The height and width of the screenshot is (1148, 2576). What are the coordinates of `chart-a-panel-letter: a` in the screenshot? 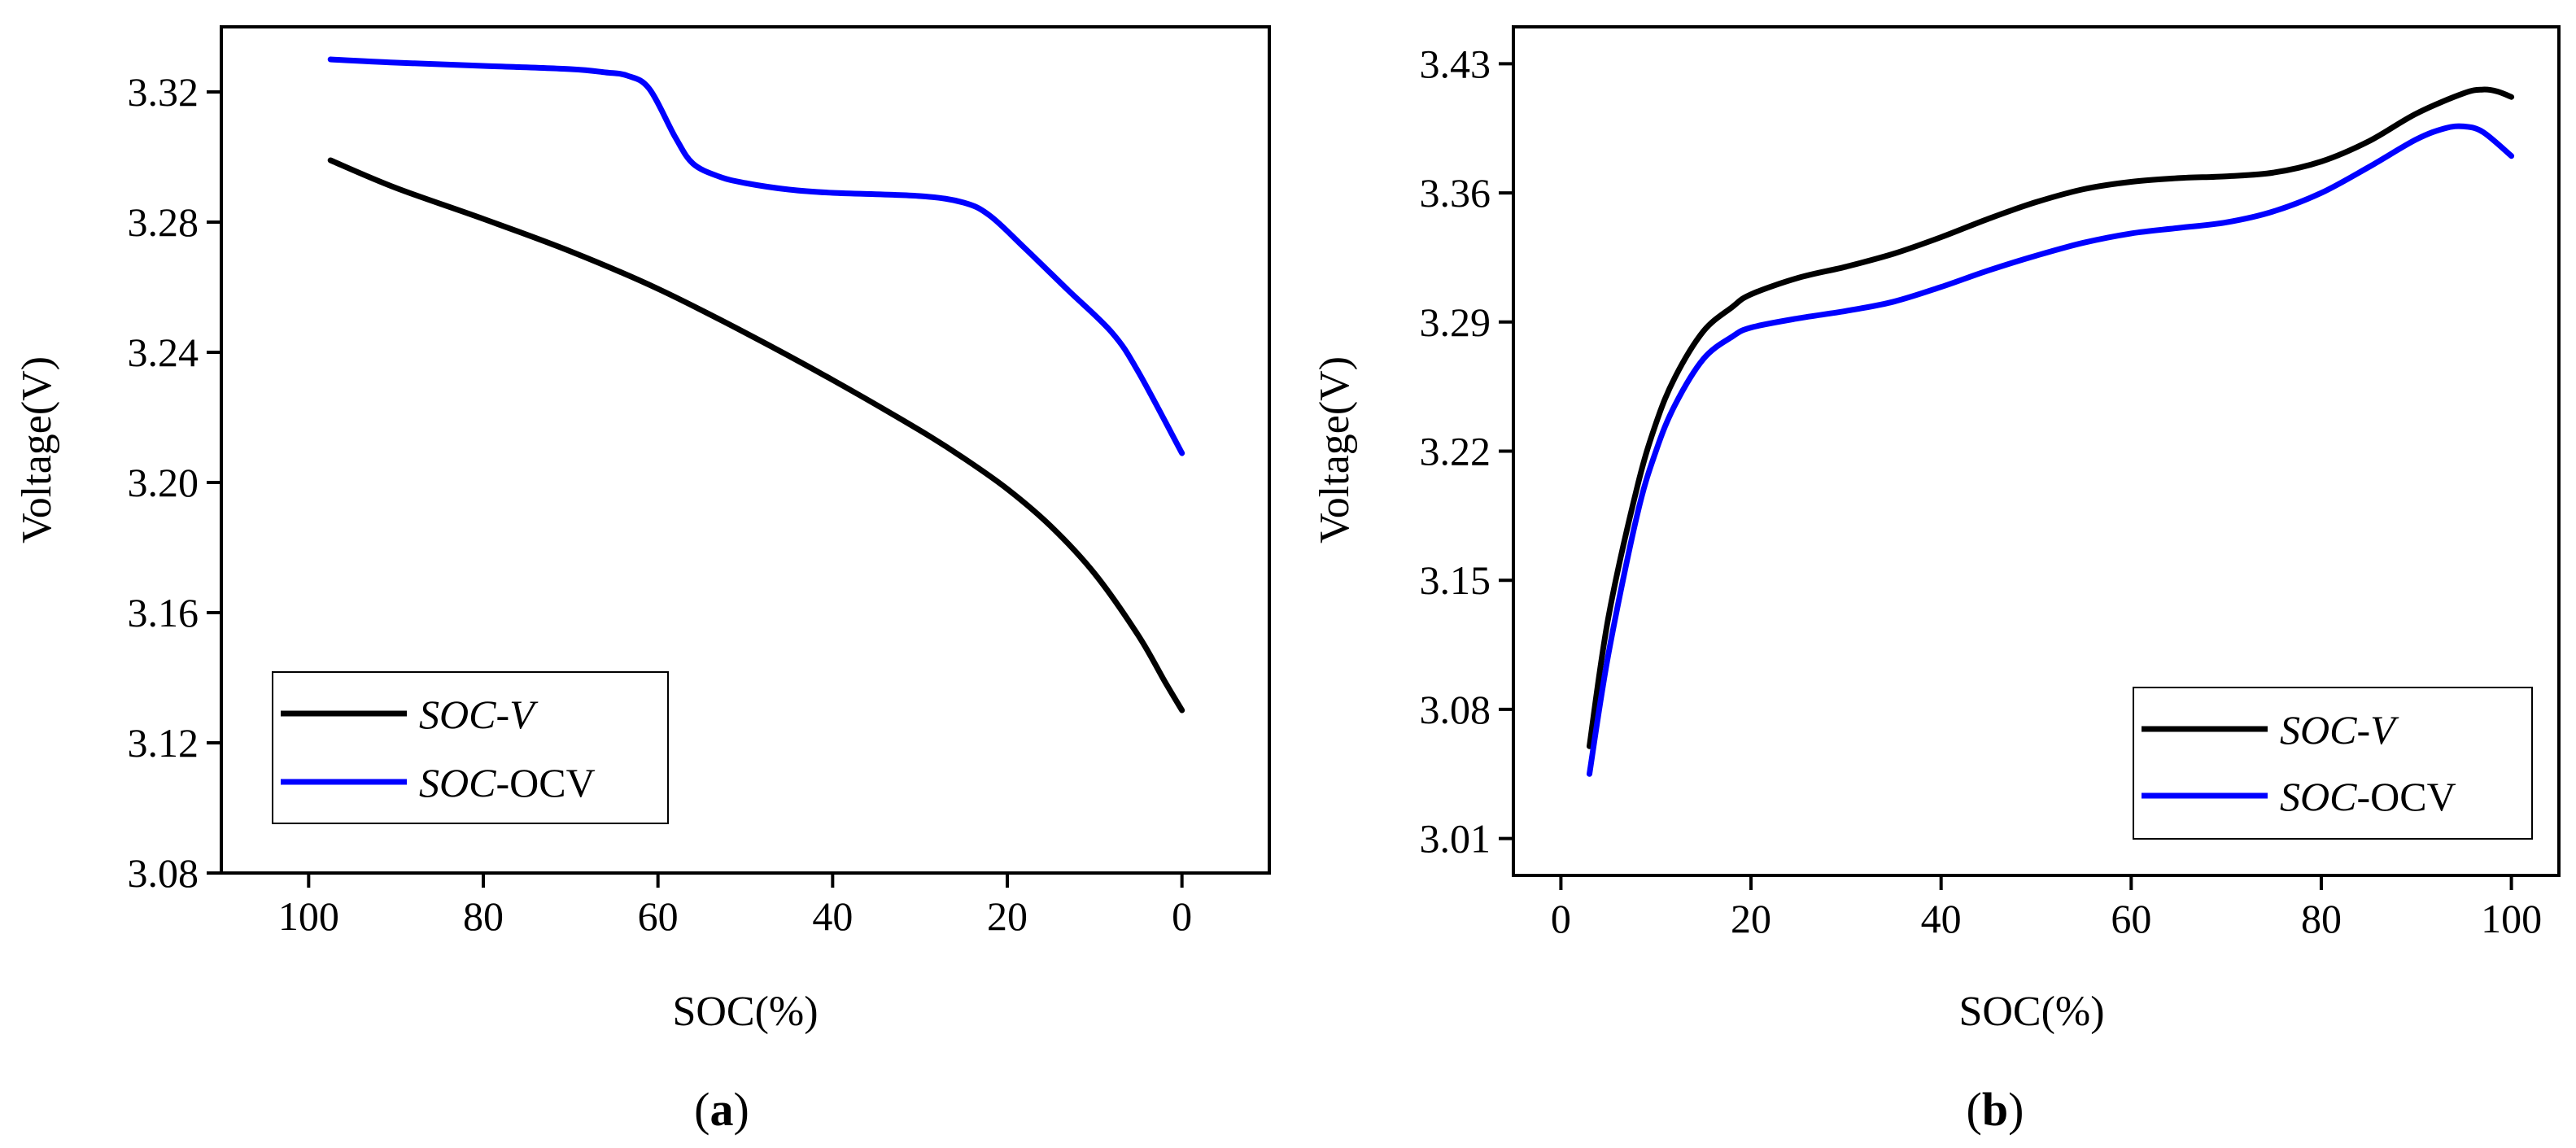 It's located at (722, 1109).